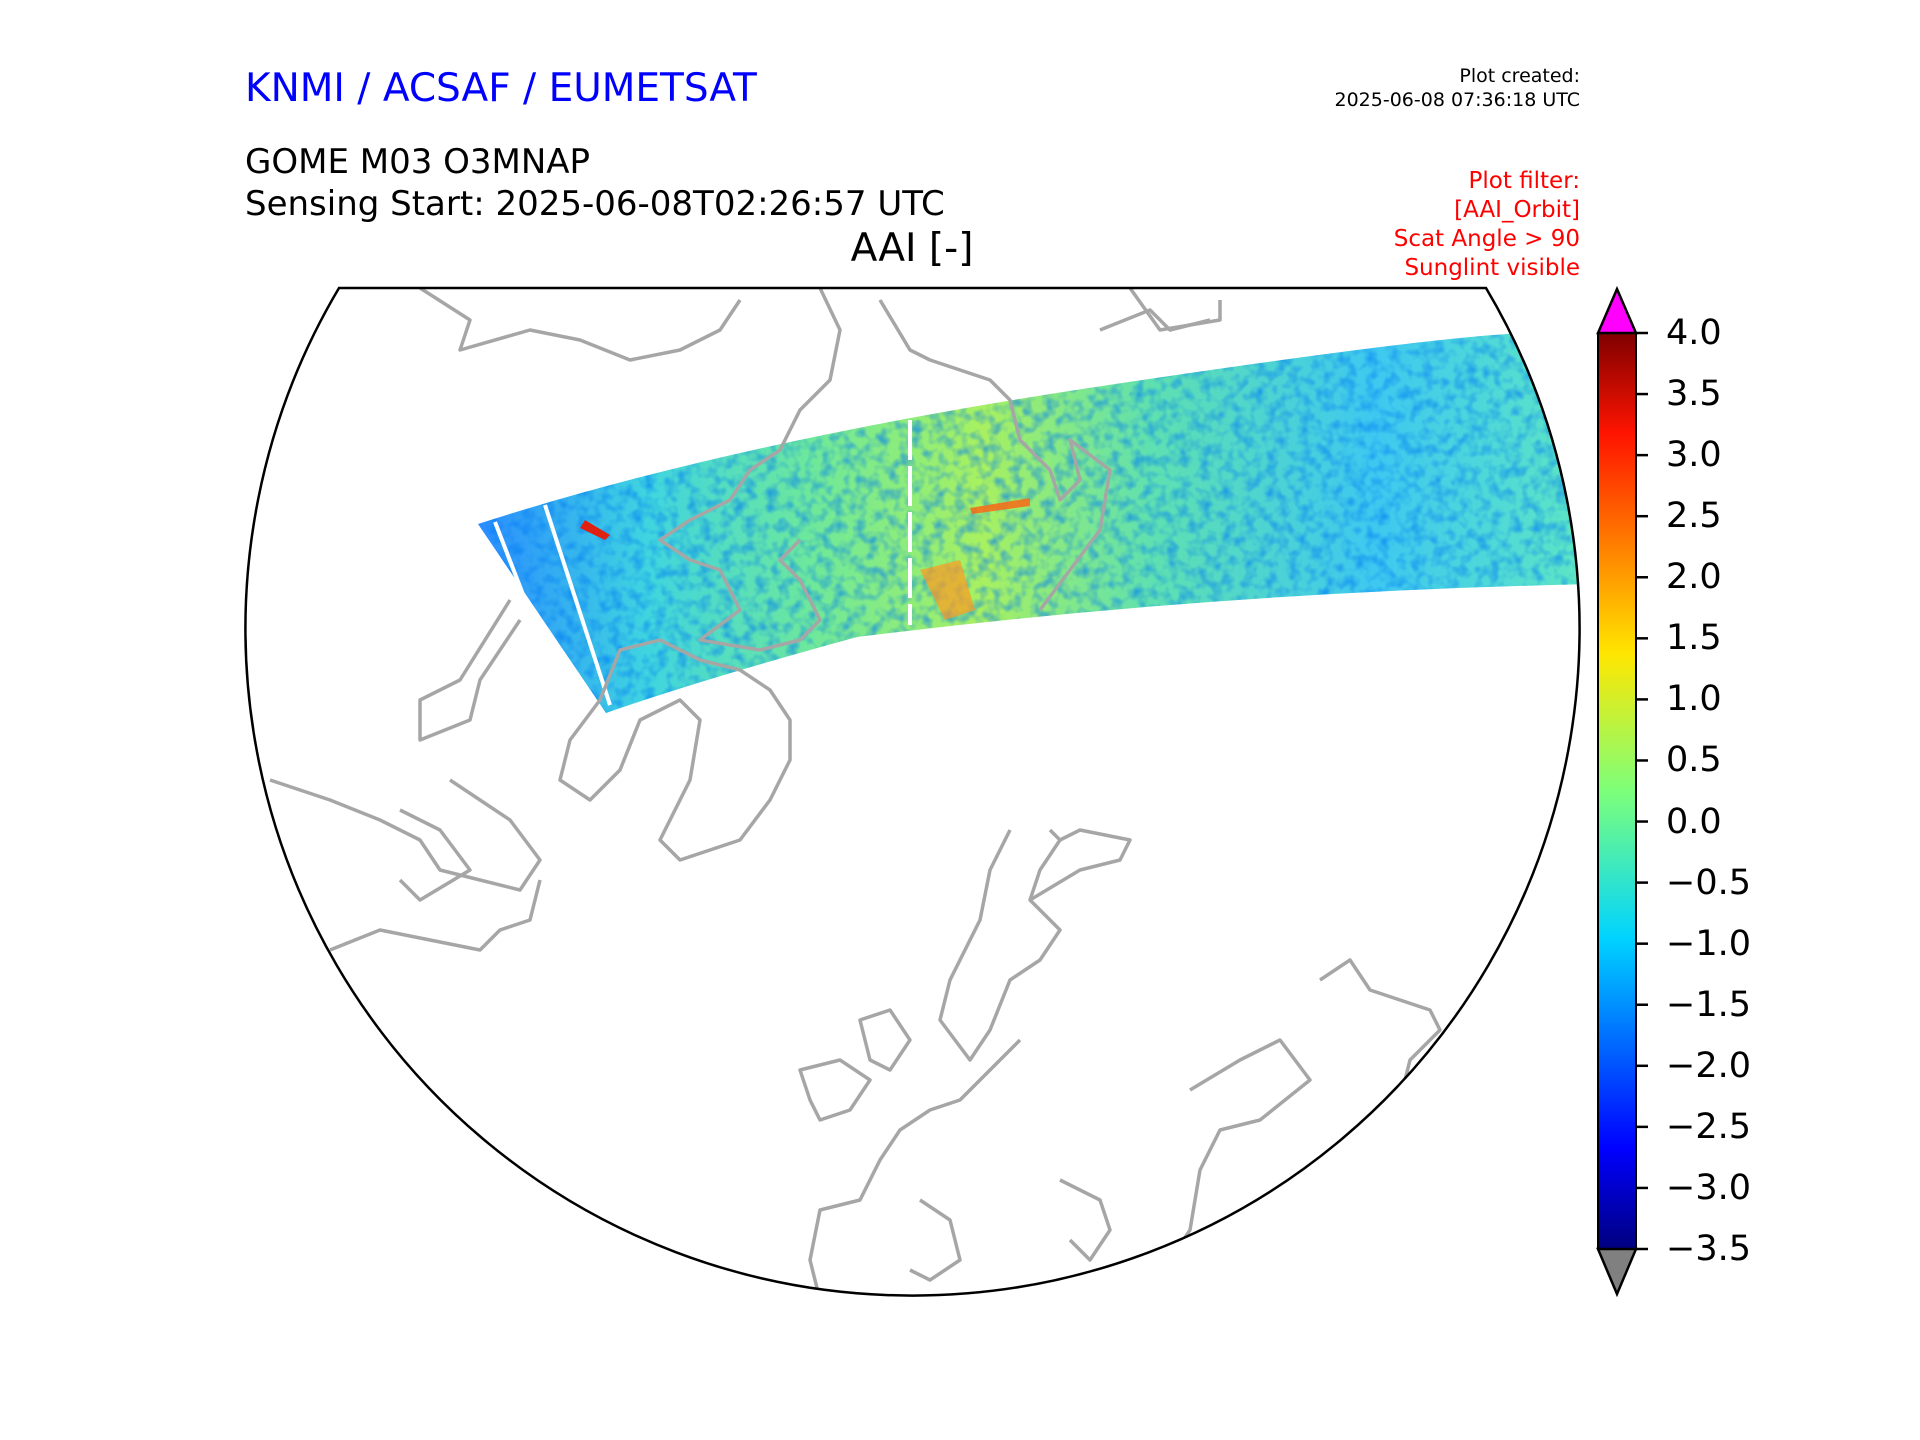  Describe the element at coordinates (1457, 100) in the screenshot. I see `plot-created-time: 2025-06-08 07:36:18 UTC` at that location.